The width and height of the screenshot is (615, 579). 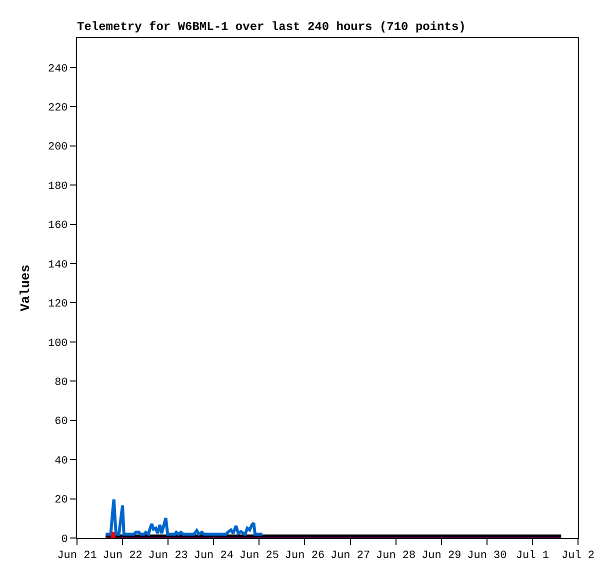 I want to click on x-tick-label: Jun 22, so click(x=122, y=556).